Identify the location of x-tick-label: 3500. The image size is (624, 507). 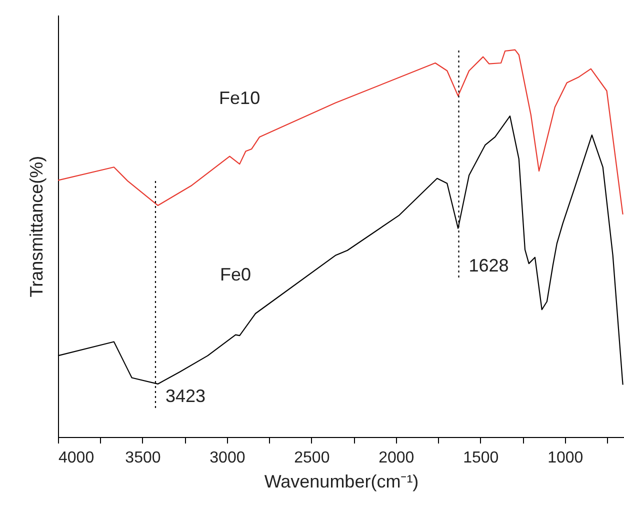
(143, 458).